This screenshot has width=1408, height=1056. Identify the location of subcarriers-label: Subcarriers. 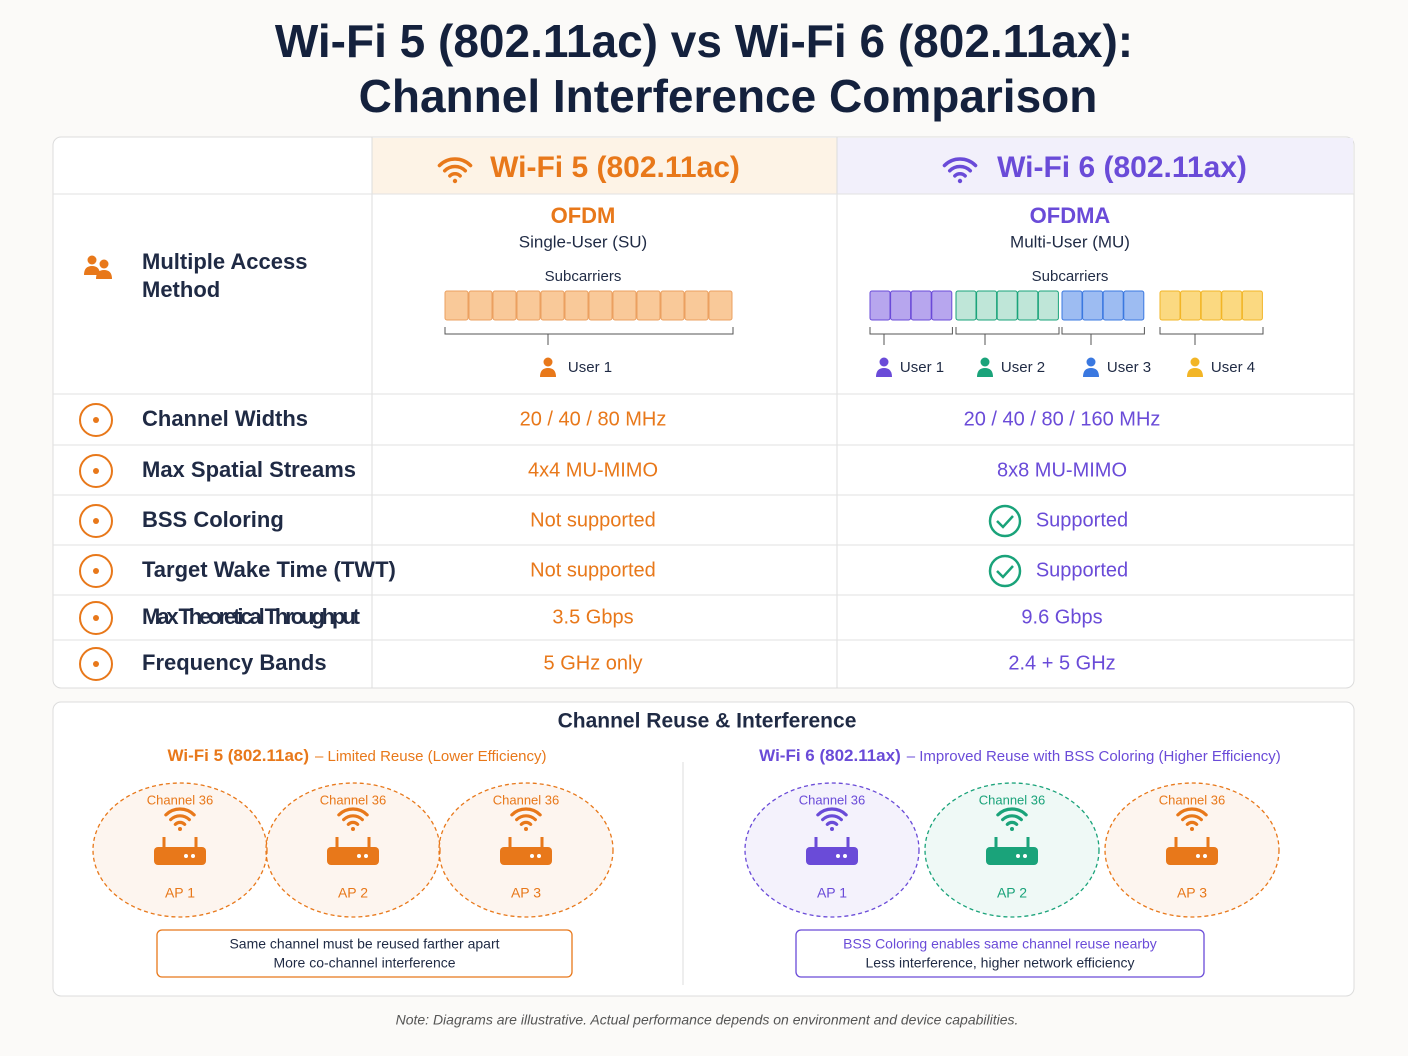
(583, 276).